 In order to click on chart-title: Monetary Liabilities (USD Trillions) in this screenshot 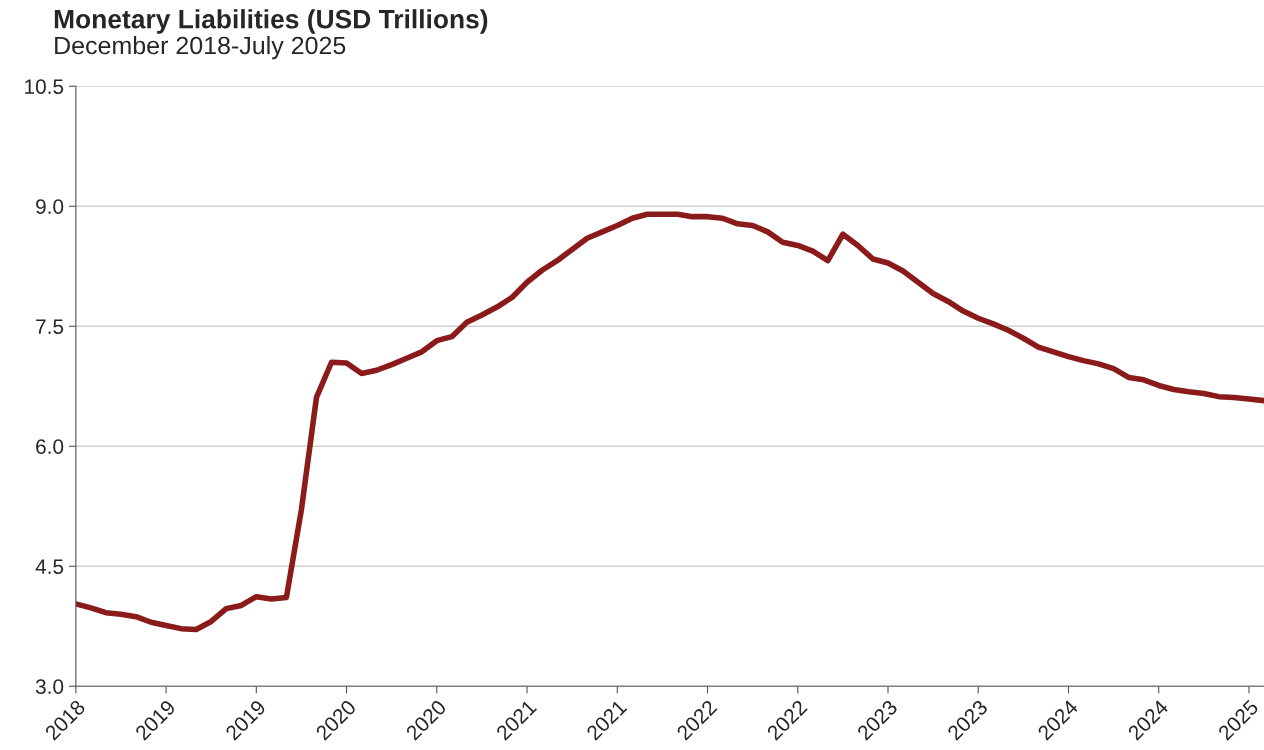, I will do `click(271, 21)`.